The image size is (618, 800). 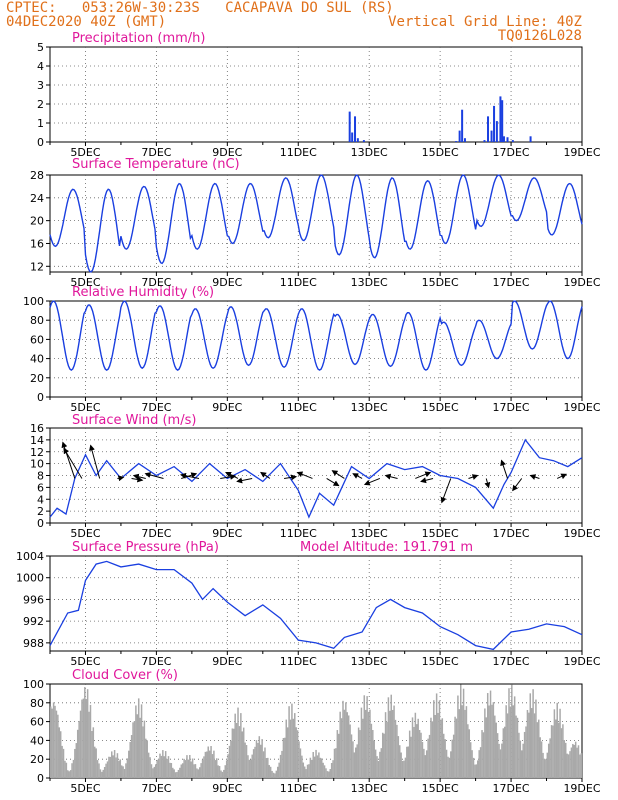 What do you see at coordinates (30, 556) in the screenshot?
I see `y-tick-label: 1004` at bounding box center [30, 556].